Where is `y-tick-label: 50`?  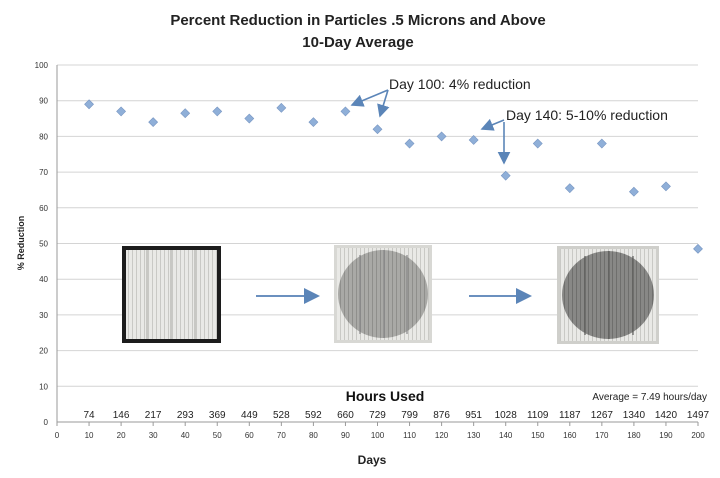
y-tick-label: 50 is located at coordinates (43, 244).